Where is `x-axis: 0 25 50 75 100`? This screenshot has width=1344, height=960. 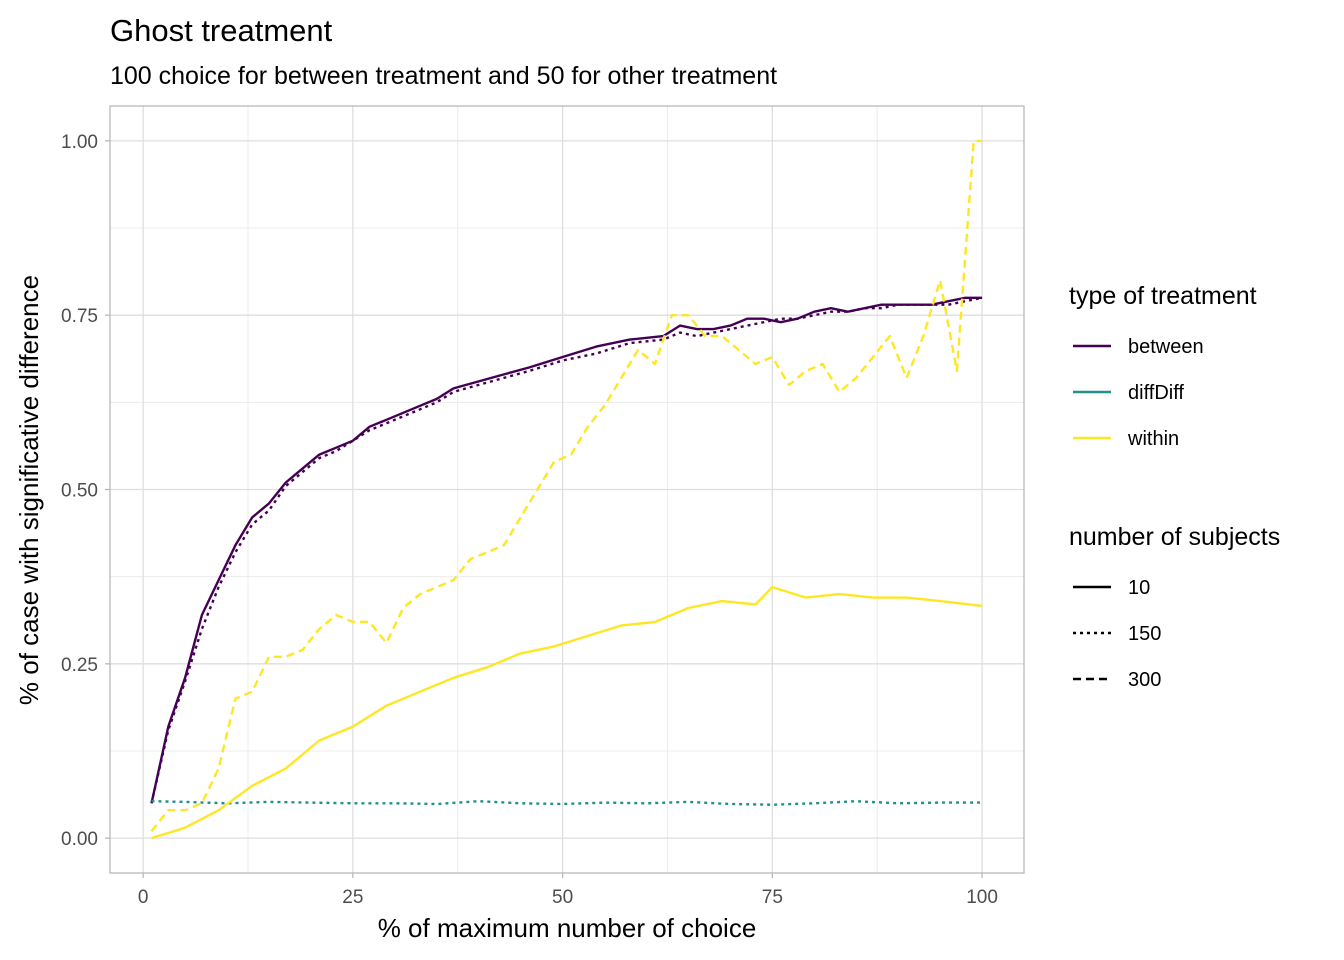
x-axis: 0 25 50 75 100 is located at coordinates (568, 890).